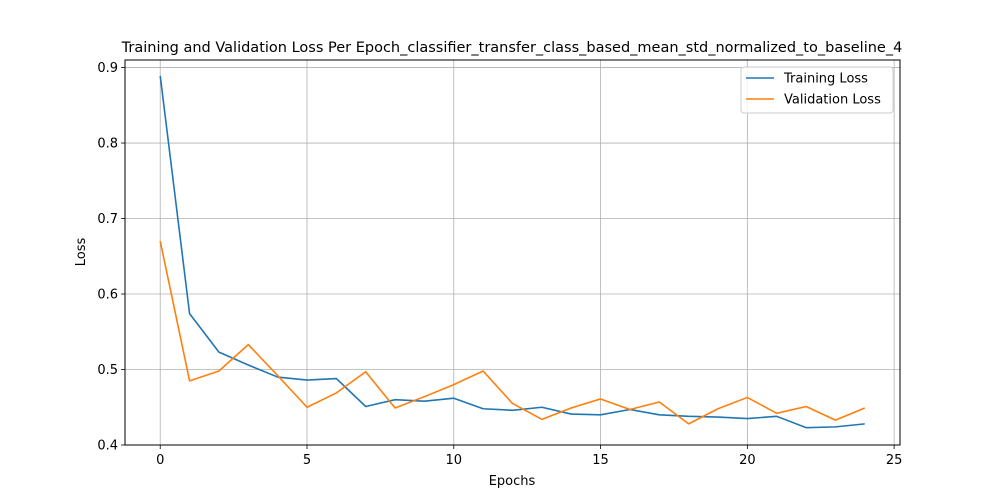 This screenshot has width=1000, height=500. What do you see at coordinates (307, 460) in the screenshot?
I see `x-tick-label: 5` at bounding box center [307, 460].